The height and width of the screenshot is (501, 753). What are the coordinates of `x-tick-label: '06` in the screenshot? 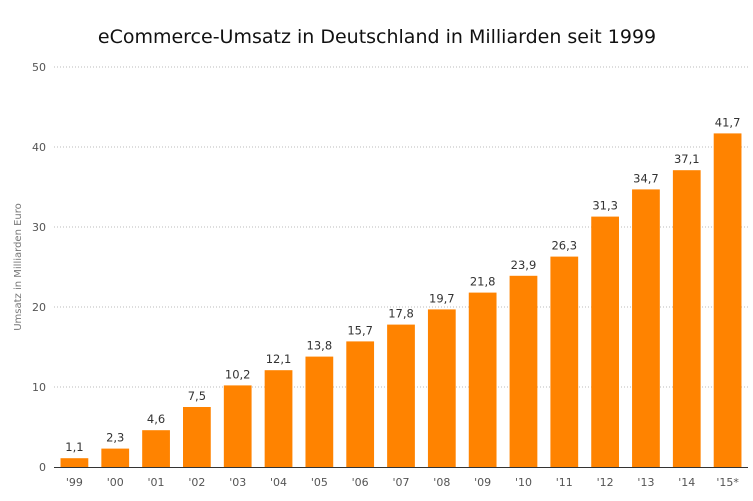 It's located at (360, 482).